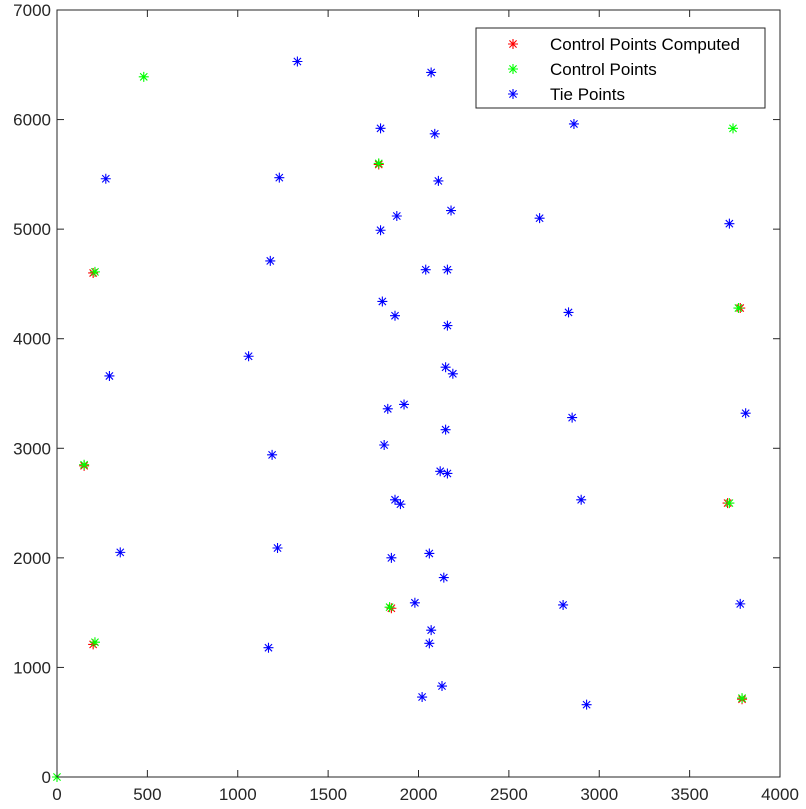 The image size is (806, 809). I want to click on y-tick-label: 3000, so click(32, 448).